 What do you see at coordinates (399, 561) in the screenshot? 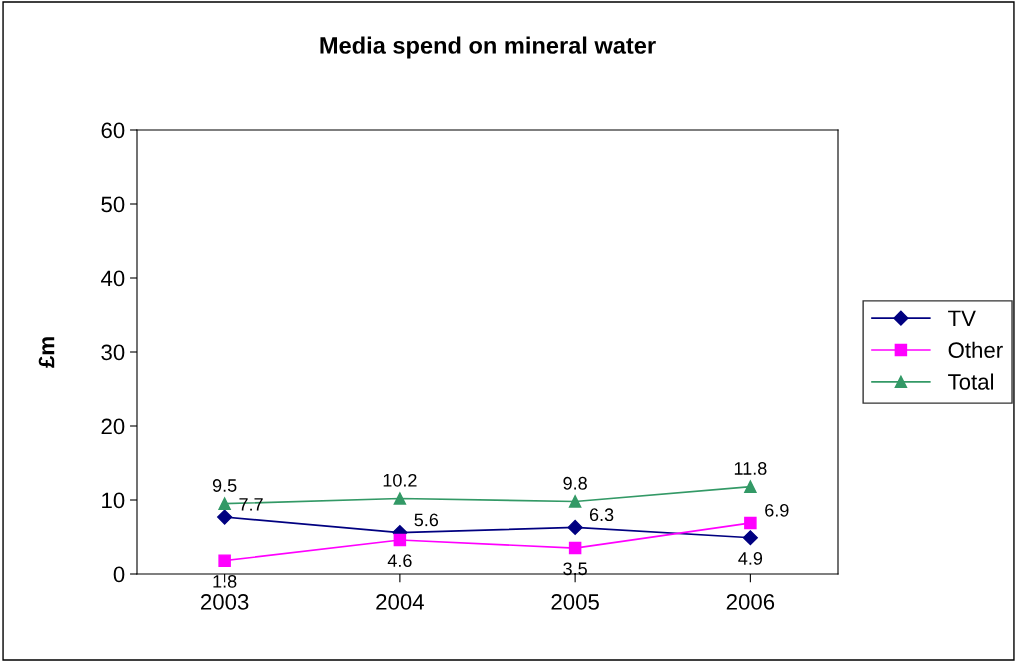
I see `data-label: 4.6` at bounding box center [399, 561].